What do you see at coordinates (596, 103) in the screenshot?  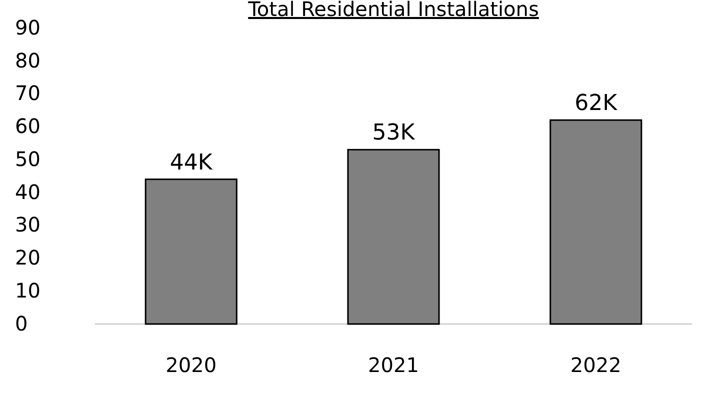 I see `data-label: 62K` at bounding box center [596, 103].